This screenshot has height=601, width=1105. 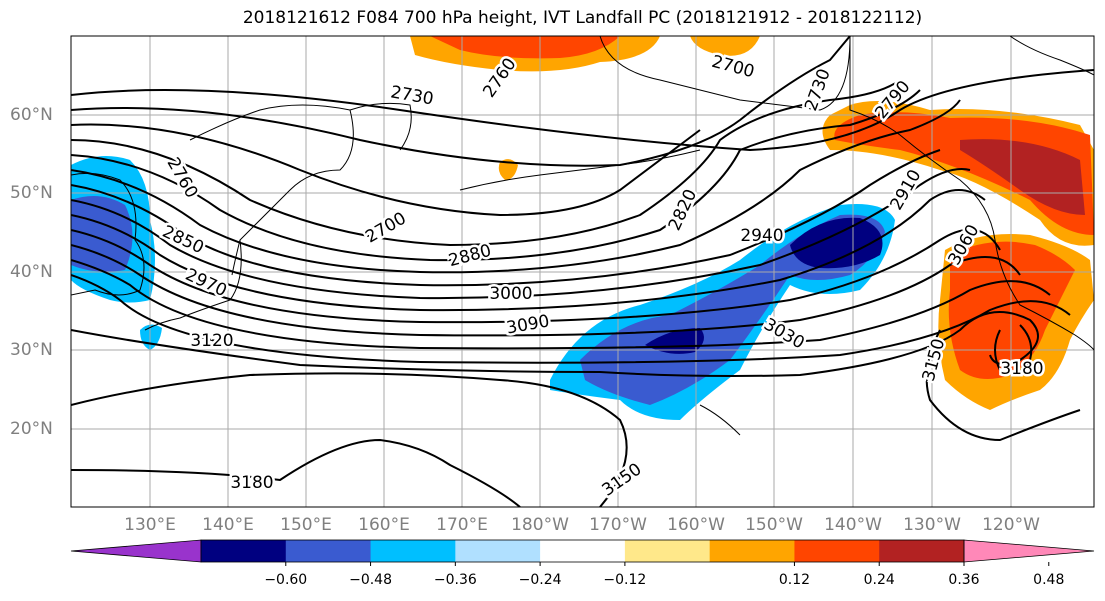 I want to click on colorbar-tick-label: 0.48, so click(x=1049, y=580).